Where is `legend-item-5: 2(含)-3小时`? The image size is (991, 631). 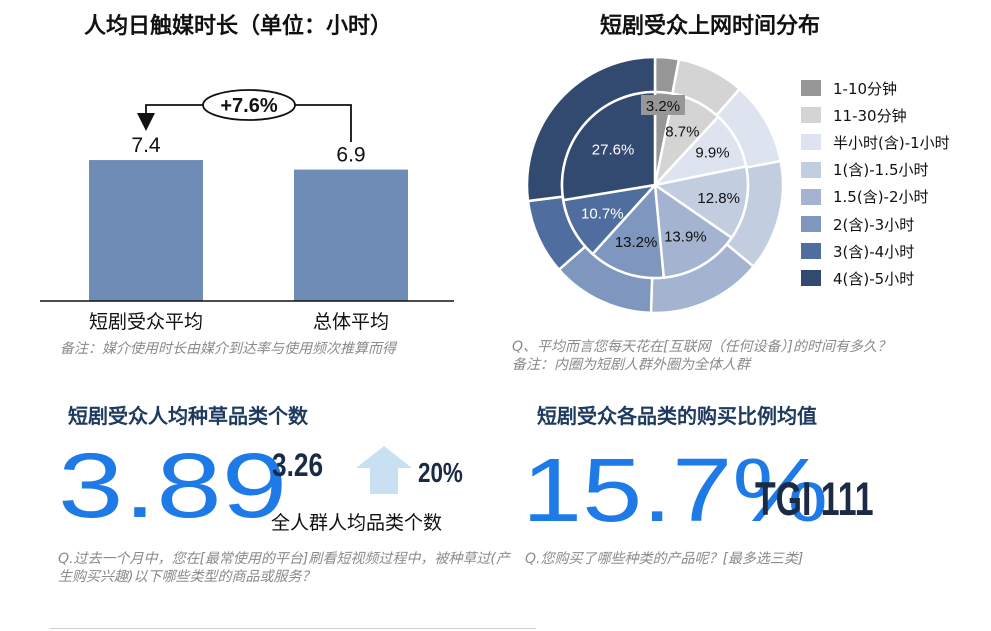 legend-item-5: 2(含)-3小时 is located at coordinates (857, 224).